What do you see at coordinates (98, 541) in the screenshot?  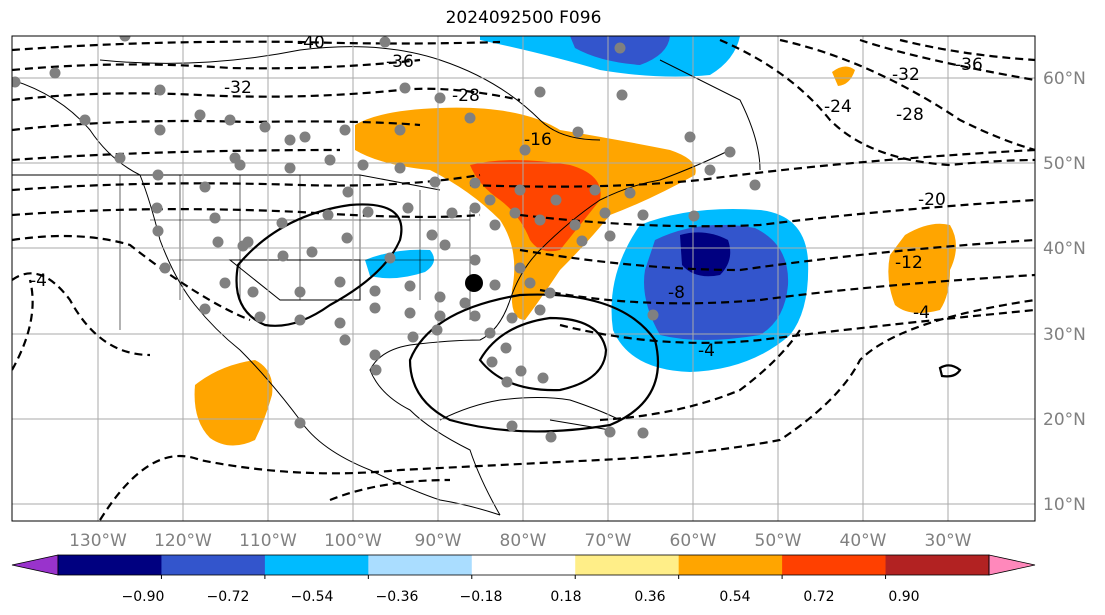 I see `lon-label: 130°W` at bounding box center [98, 541].